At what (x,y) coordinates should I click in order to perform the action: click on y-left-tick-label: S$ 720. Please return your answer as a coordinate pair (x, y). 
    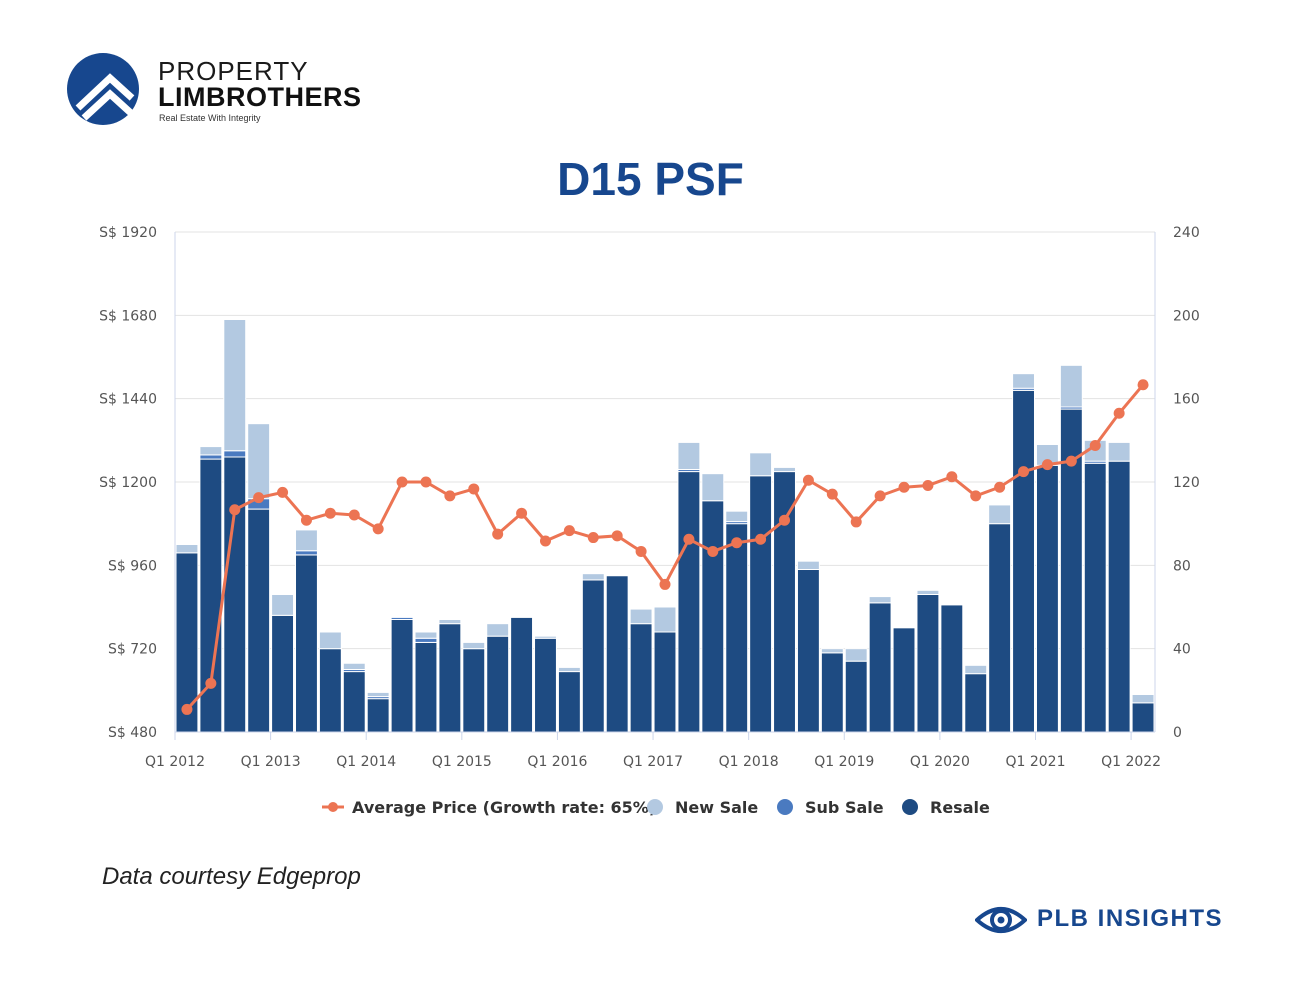
    Looking at the image, I should click on (132, 650).